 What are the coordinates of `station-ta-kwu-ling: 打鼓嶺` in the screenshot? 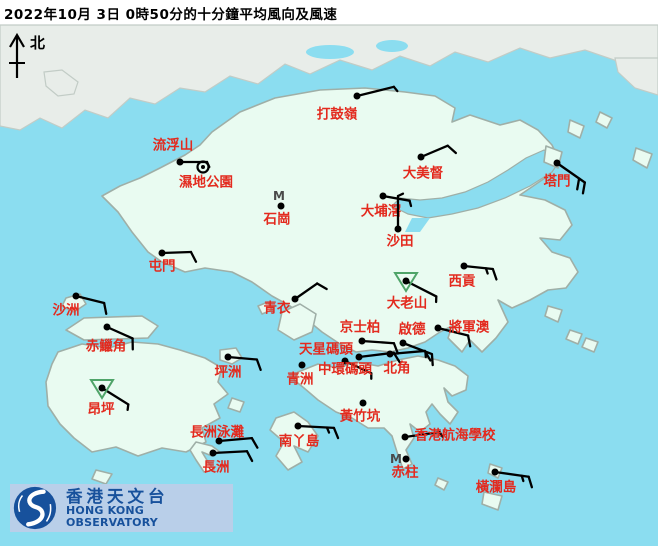 It's located at (358, 104).